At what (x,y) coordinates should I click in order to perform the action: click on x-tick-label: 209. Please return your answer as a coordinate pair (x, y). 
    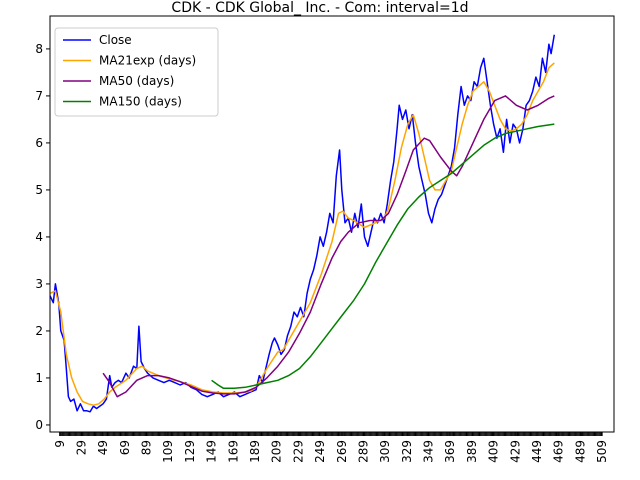
    Looking at the image, I should click on (277, 451).